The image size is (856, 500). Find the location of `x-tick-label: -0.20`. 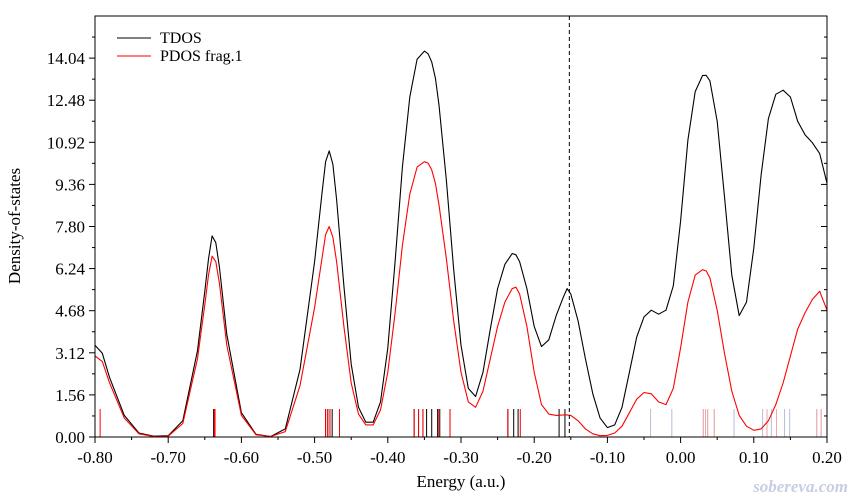

x-tick-label: -0.20 is located at coordinates (533, 457).